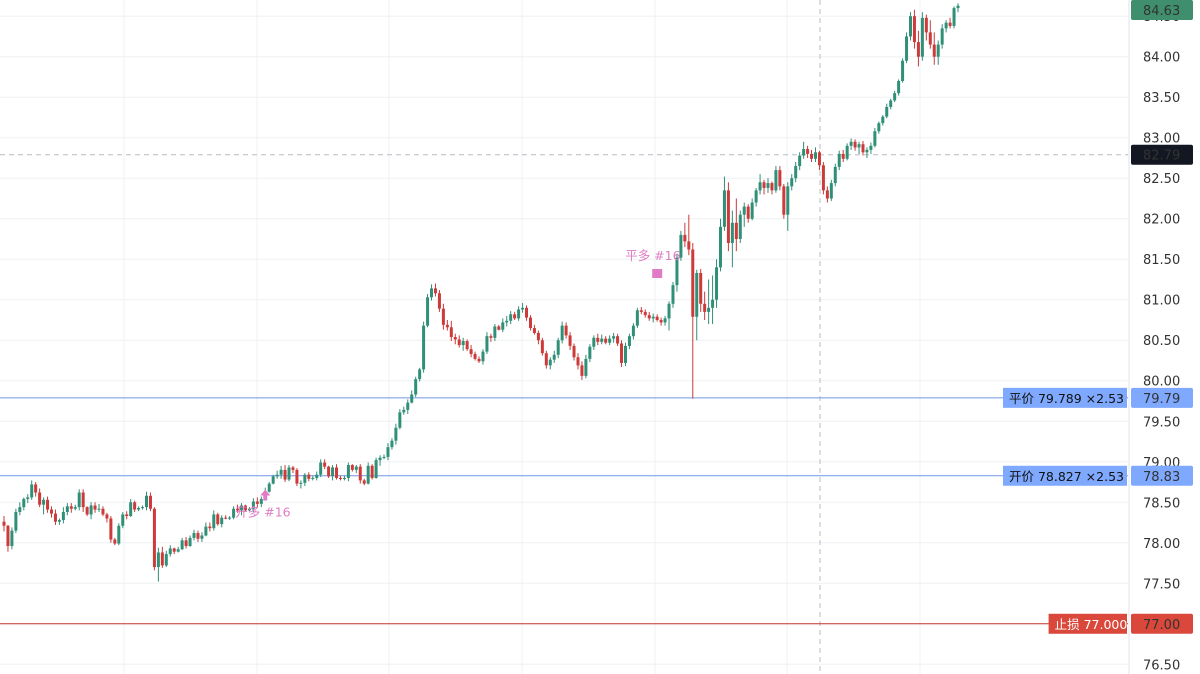 This screenshot has height=674, width=1200. I want to click on close-long-line-axis-tag, so click(1162, 397).